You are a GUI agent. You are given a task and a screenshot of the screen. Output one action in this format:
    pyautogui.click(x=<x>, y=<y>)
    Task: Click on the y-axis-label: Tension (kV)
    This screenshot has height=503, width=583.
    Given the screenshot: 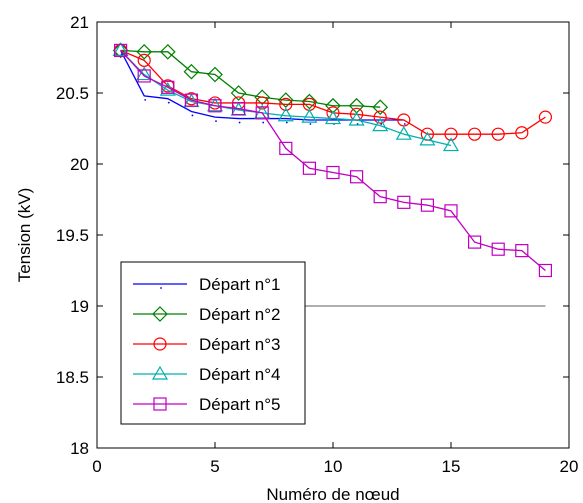 What is the action you would take?
    pyautogui.click(x=24, y=235)
    